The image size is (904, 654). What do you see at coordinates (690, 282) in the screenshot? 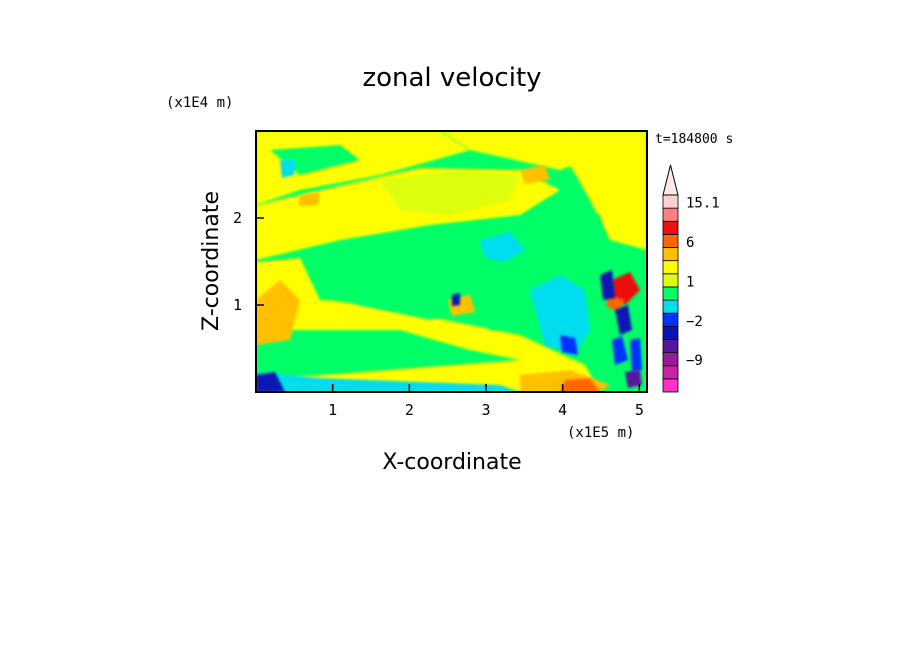
I see `colorbar-label: 1` at bounding box center [690, 282].